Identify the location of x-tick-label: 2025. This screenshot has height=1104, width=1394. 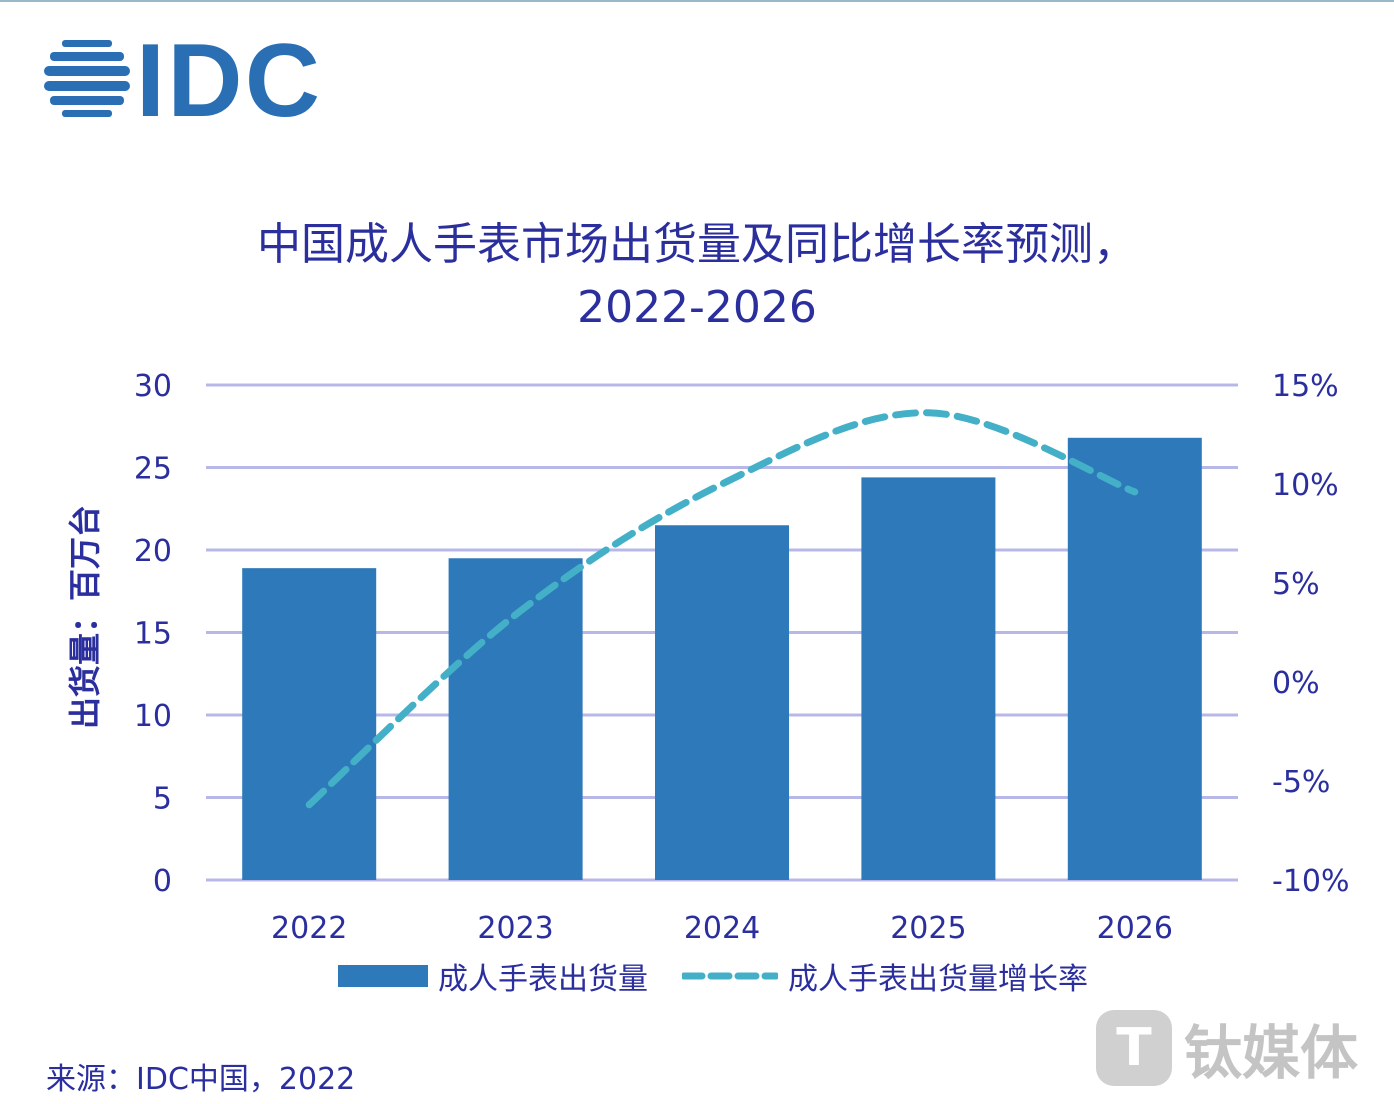
(928, 928).